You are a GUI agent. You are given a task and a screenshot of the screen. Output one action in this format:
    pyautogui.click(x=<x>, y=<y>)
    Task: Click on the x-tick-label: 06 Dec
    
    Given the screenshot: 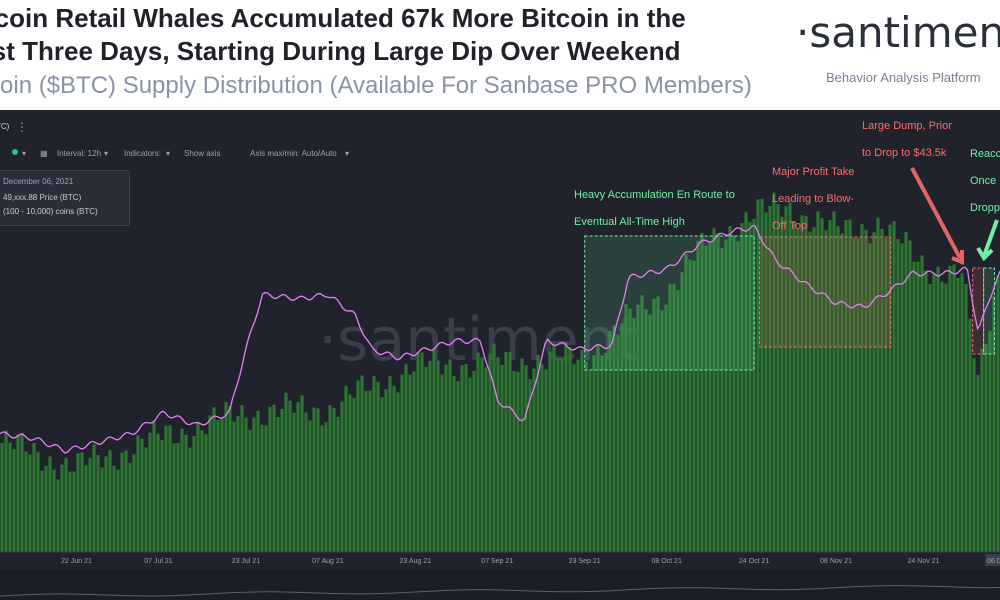 What is the action you would take?
    pyautogui.click(x=993, y=561)
    